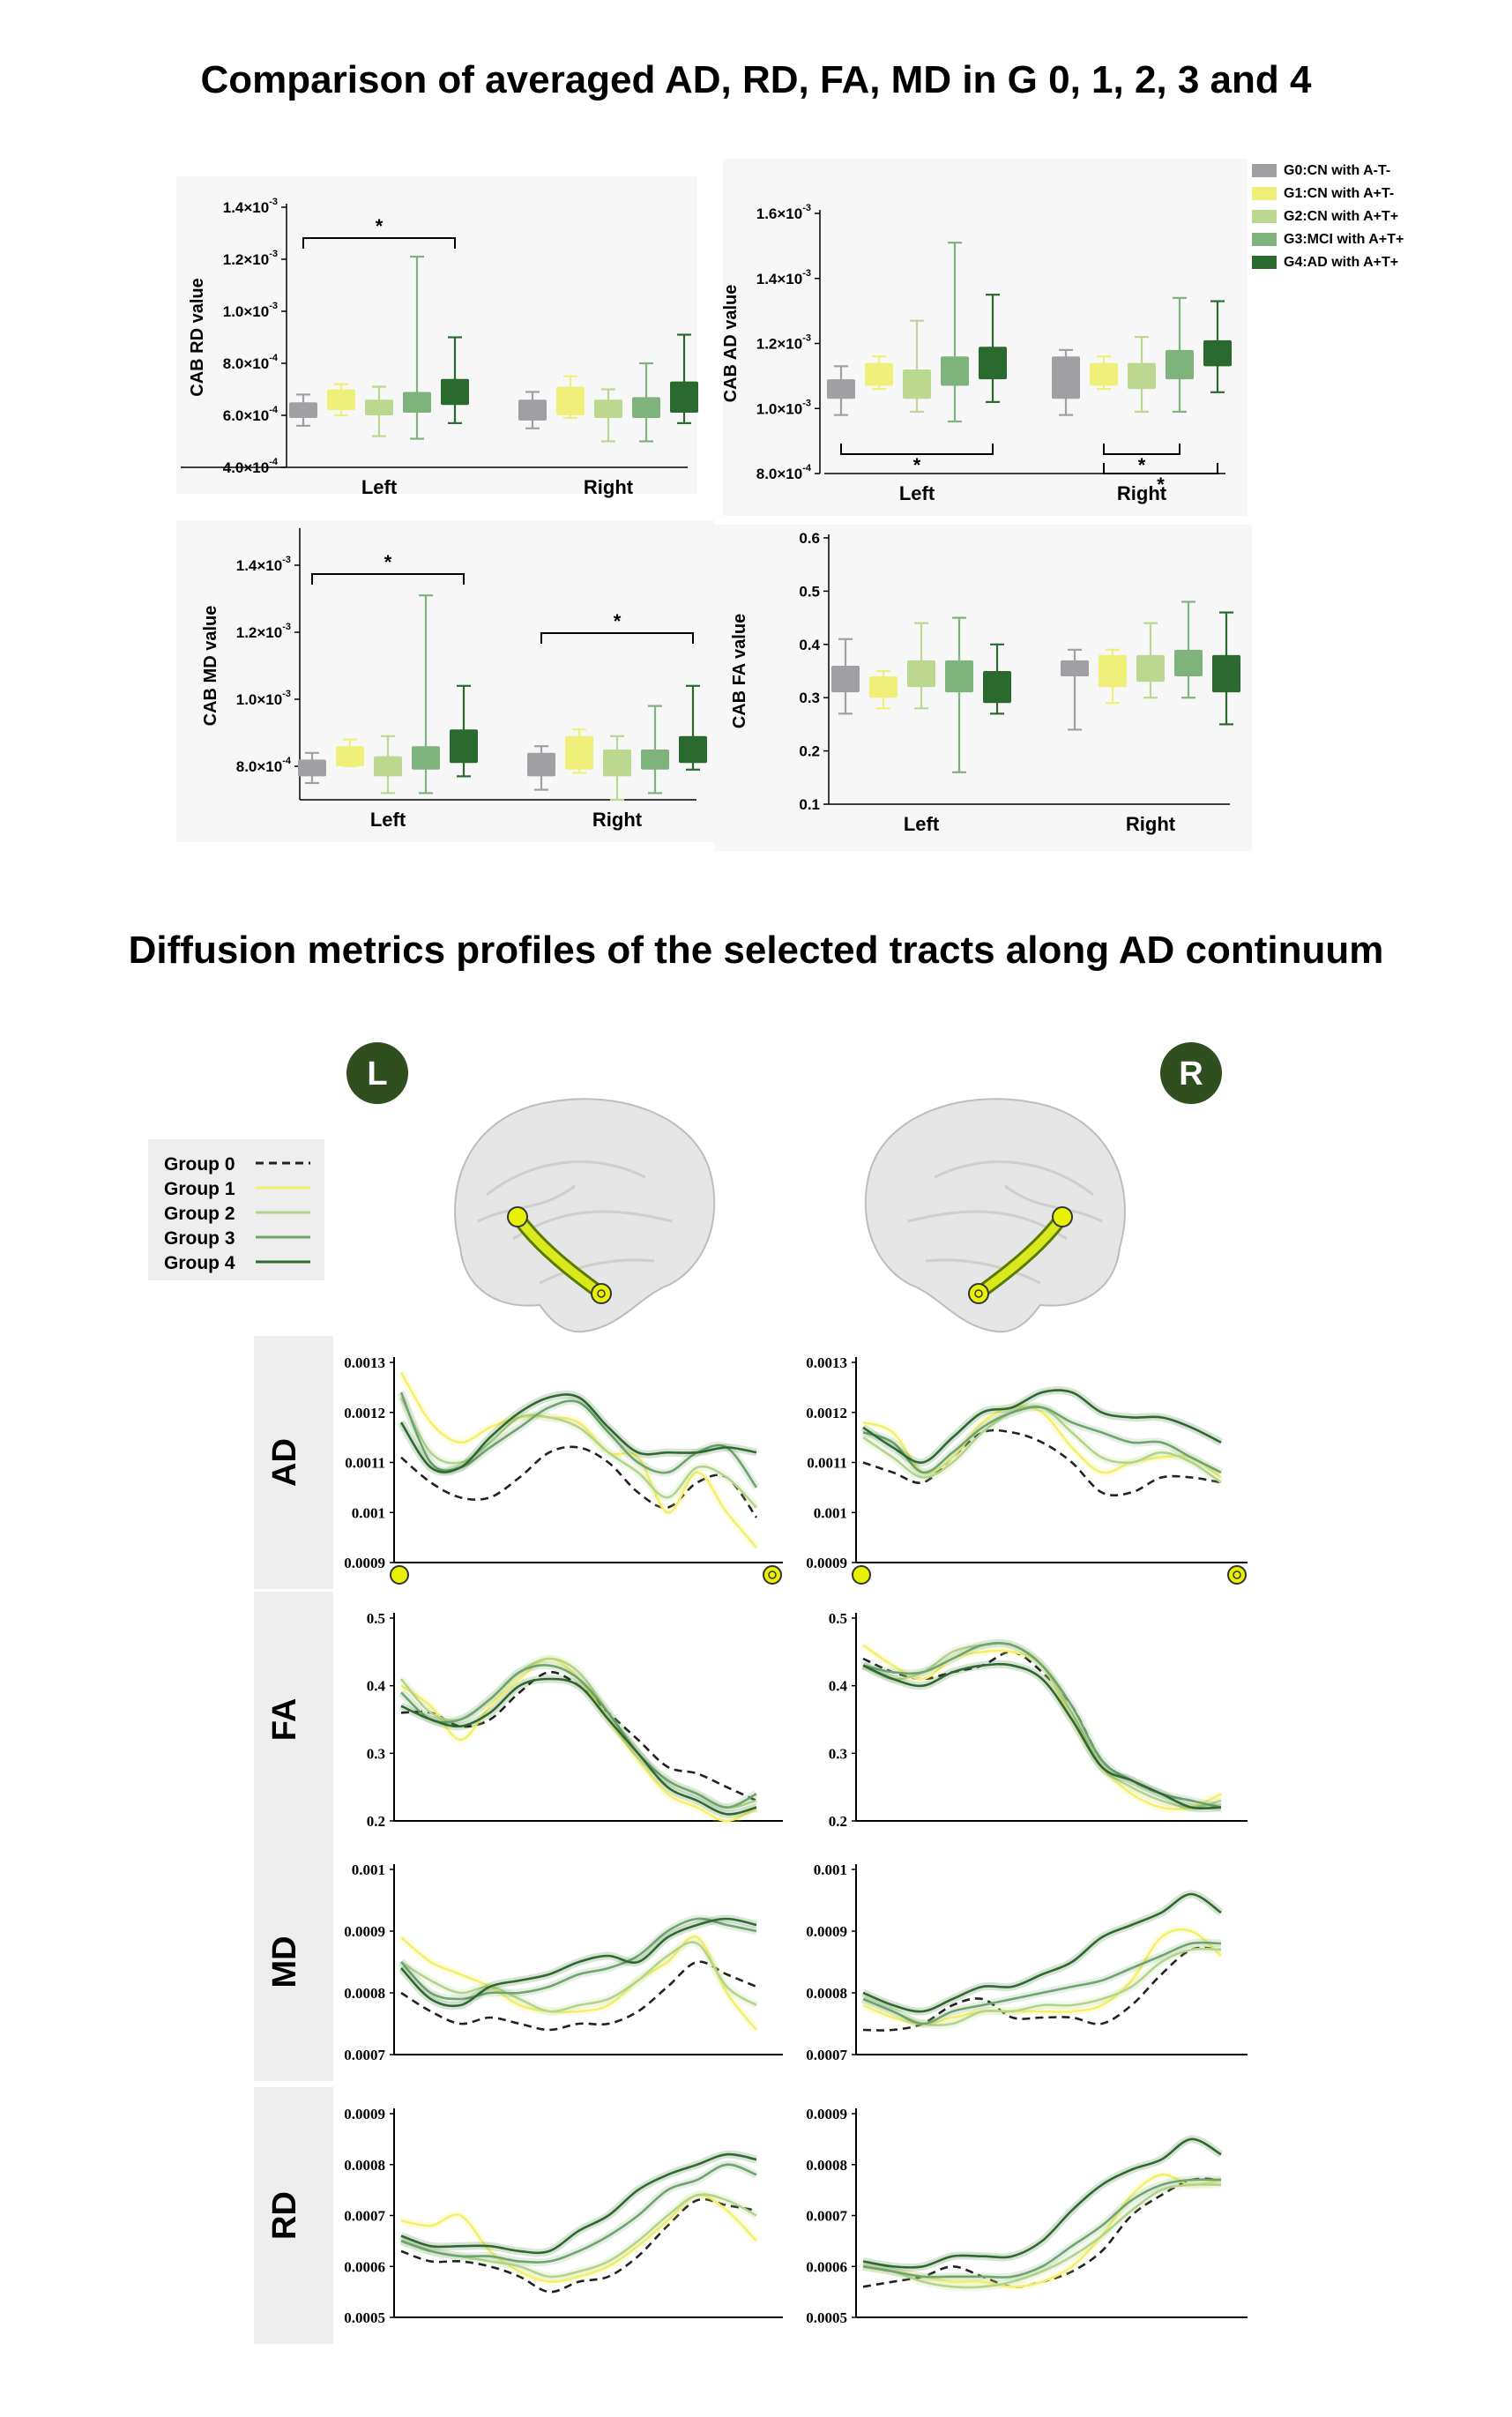 This screenshot has width=1512, height=2417. Describe the element at coordinates (1042, 1983) in the screenshot. I see `series-line-g3` at that location.